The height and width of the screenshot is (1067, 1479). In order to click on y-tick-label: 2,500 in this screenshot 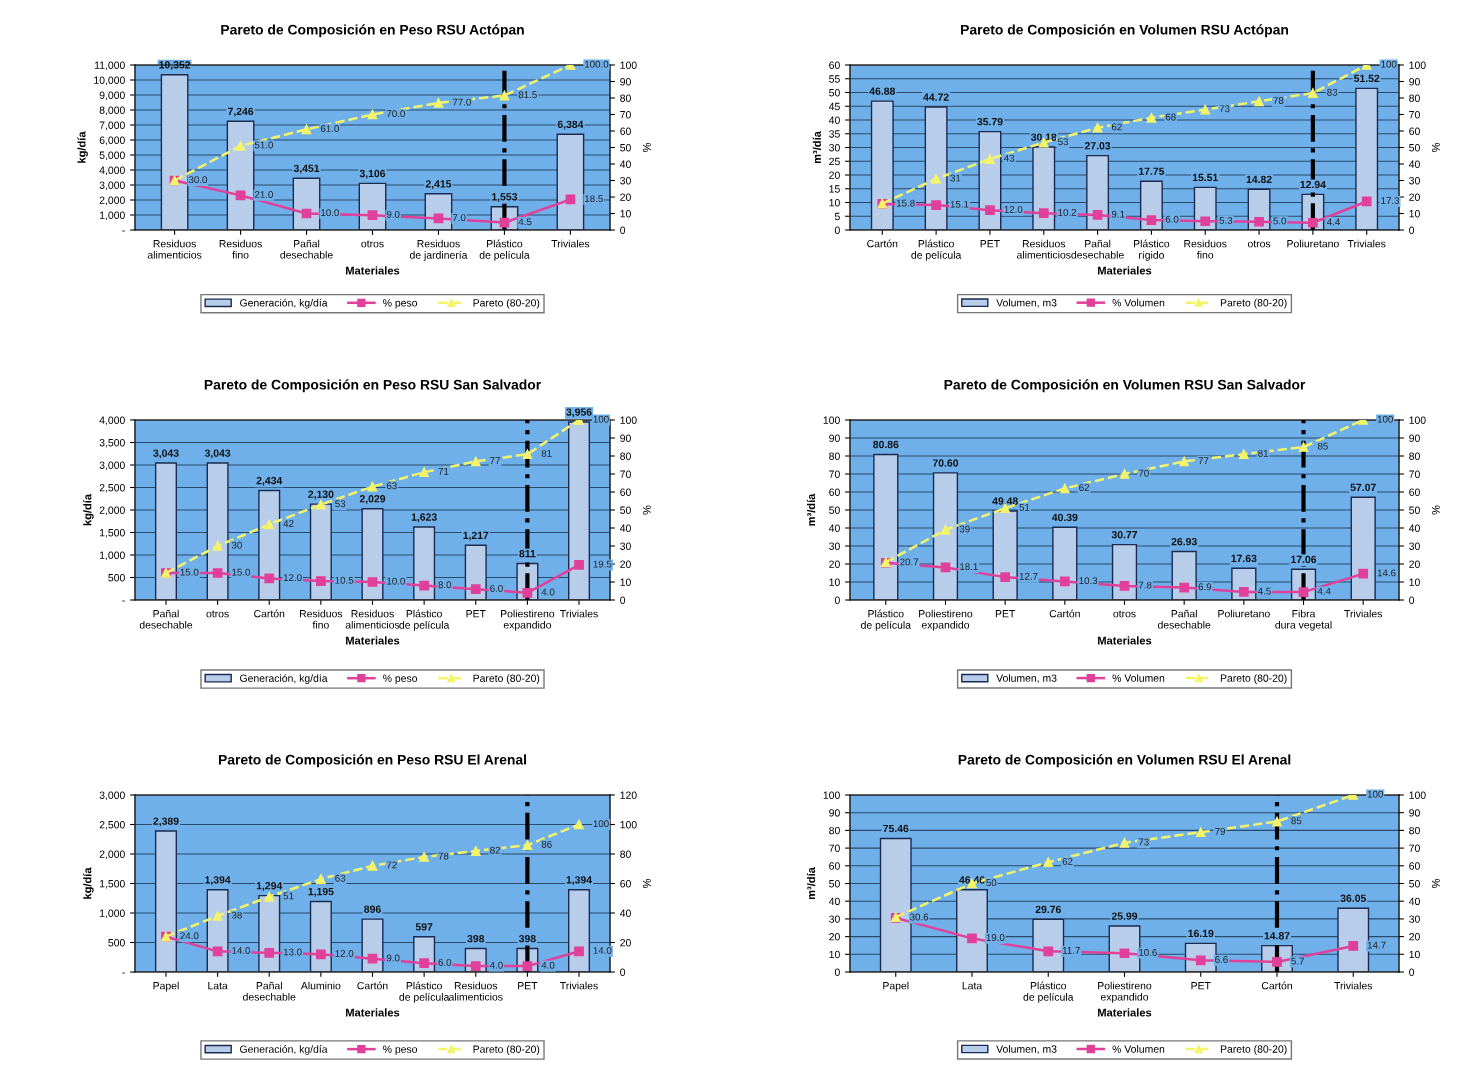, I will do `click(112, 488)`.